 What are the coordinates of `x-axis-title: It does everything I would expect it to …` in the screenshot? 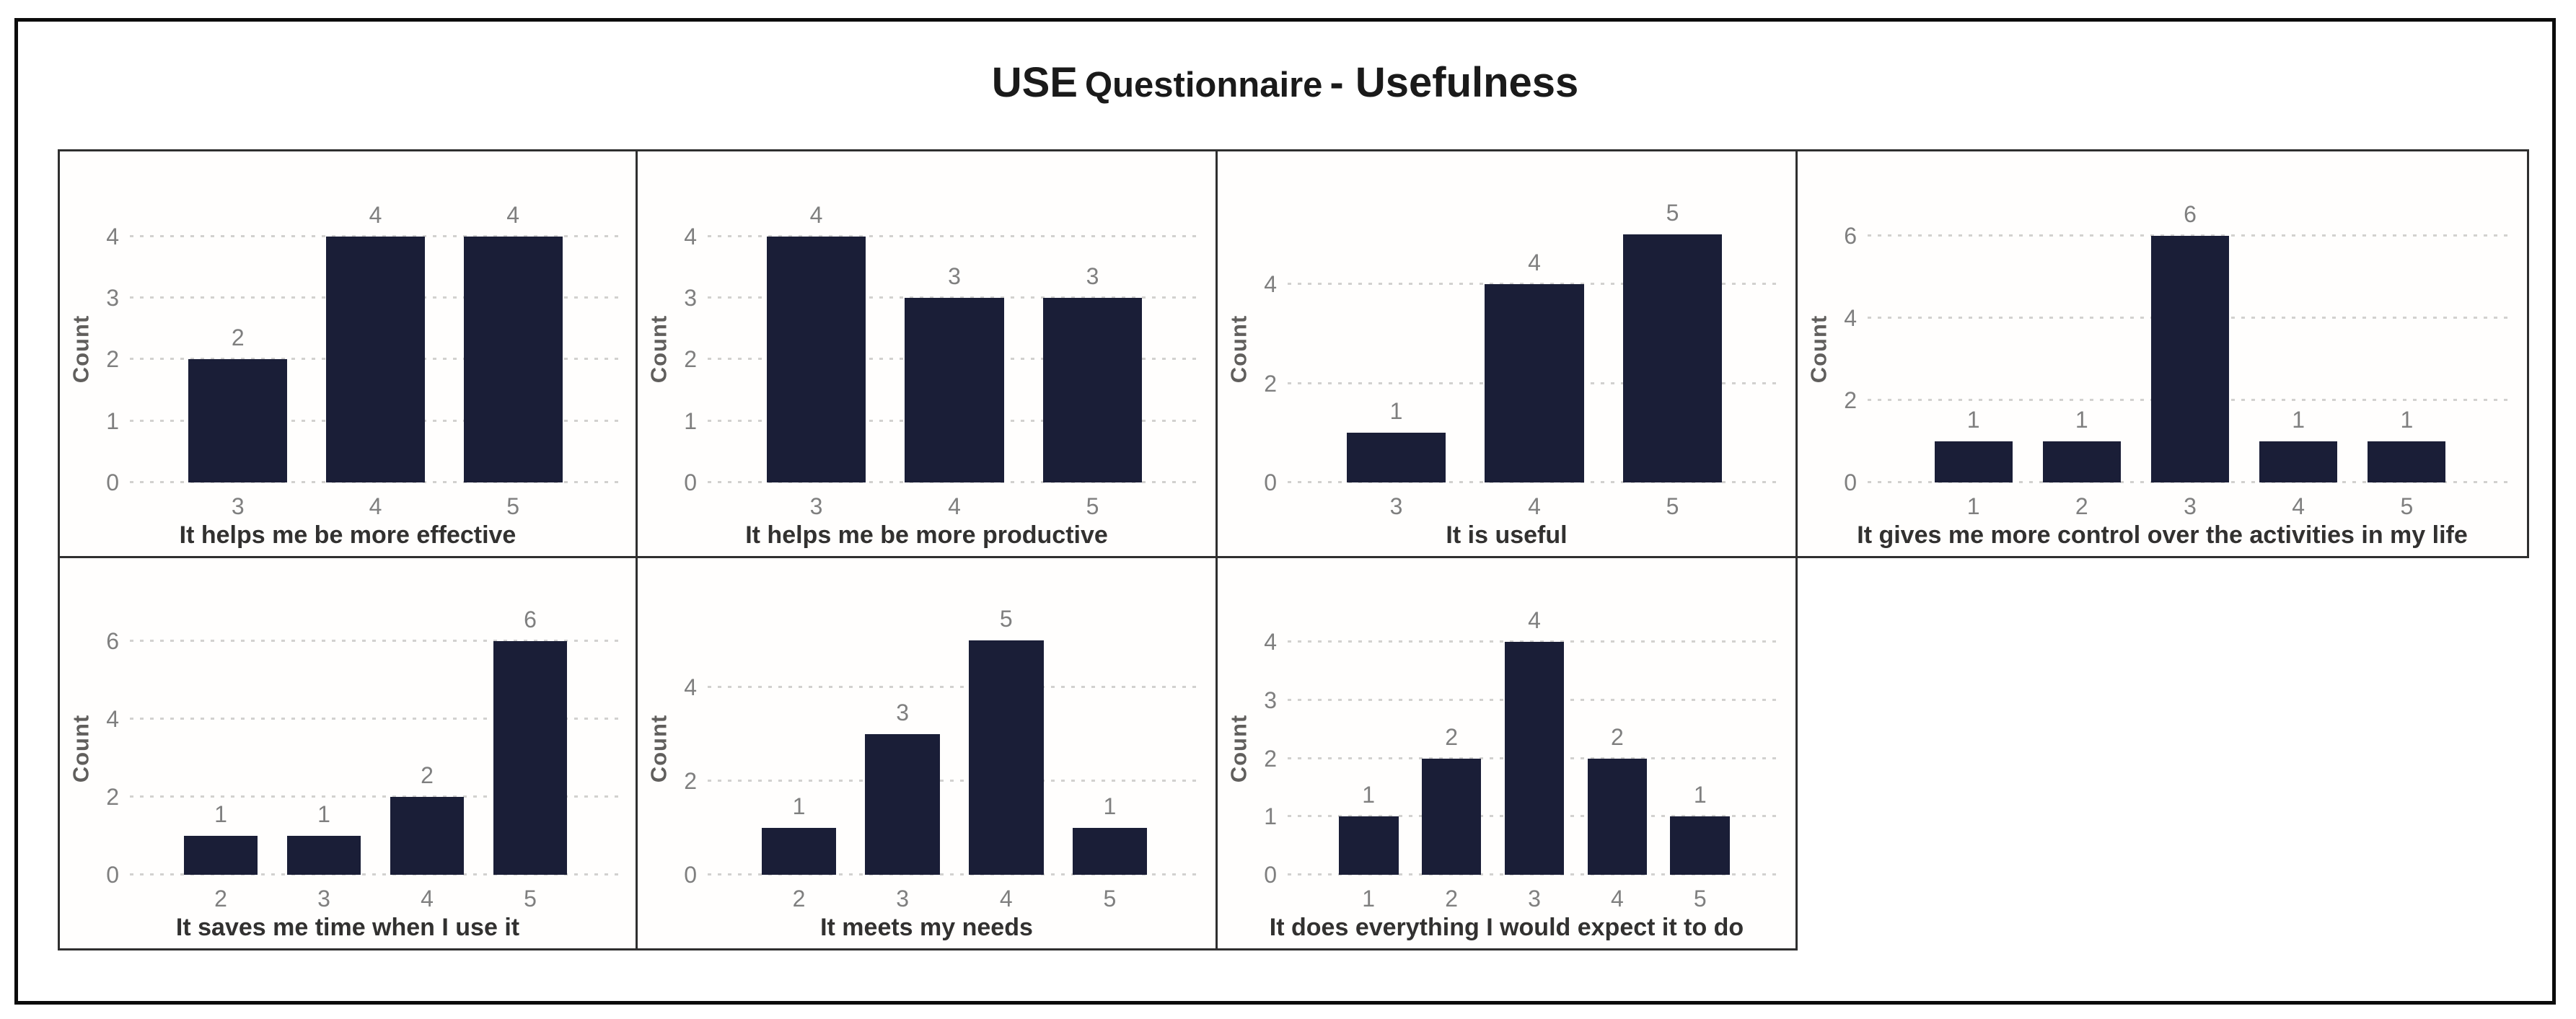 It's located at (1506, 927).